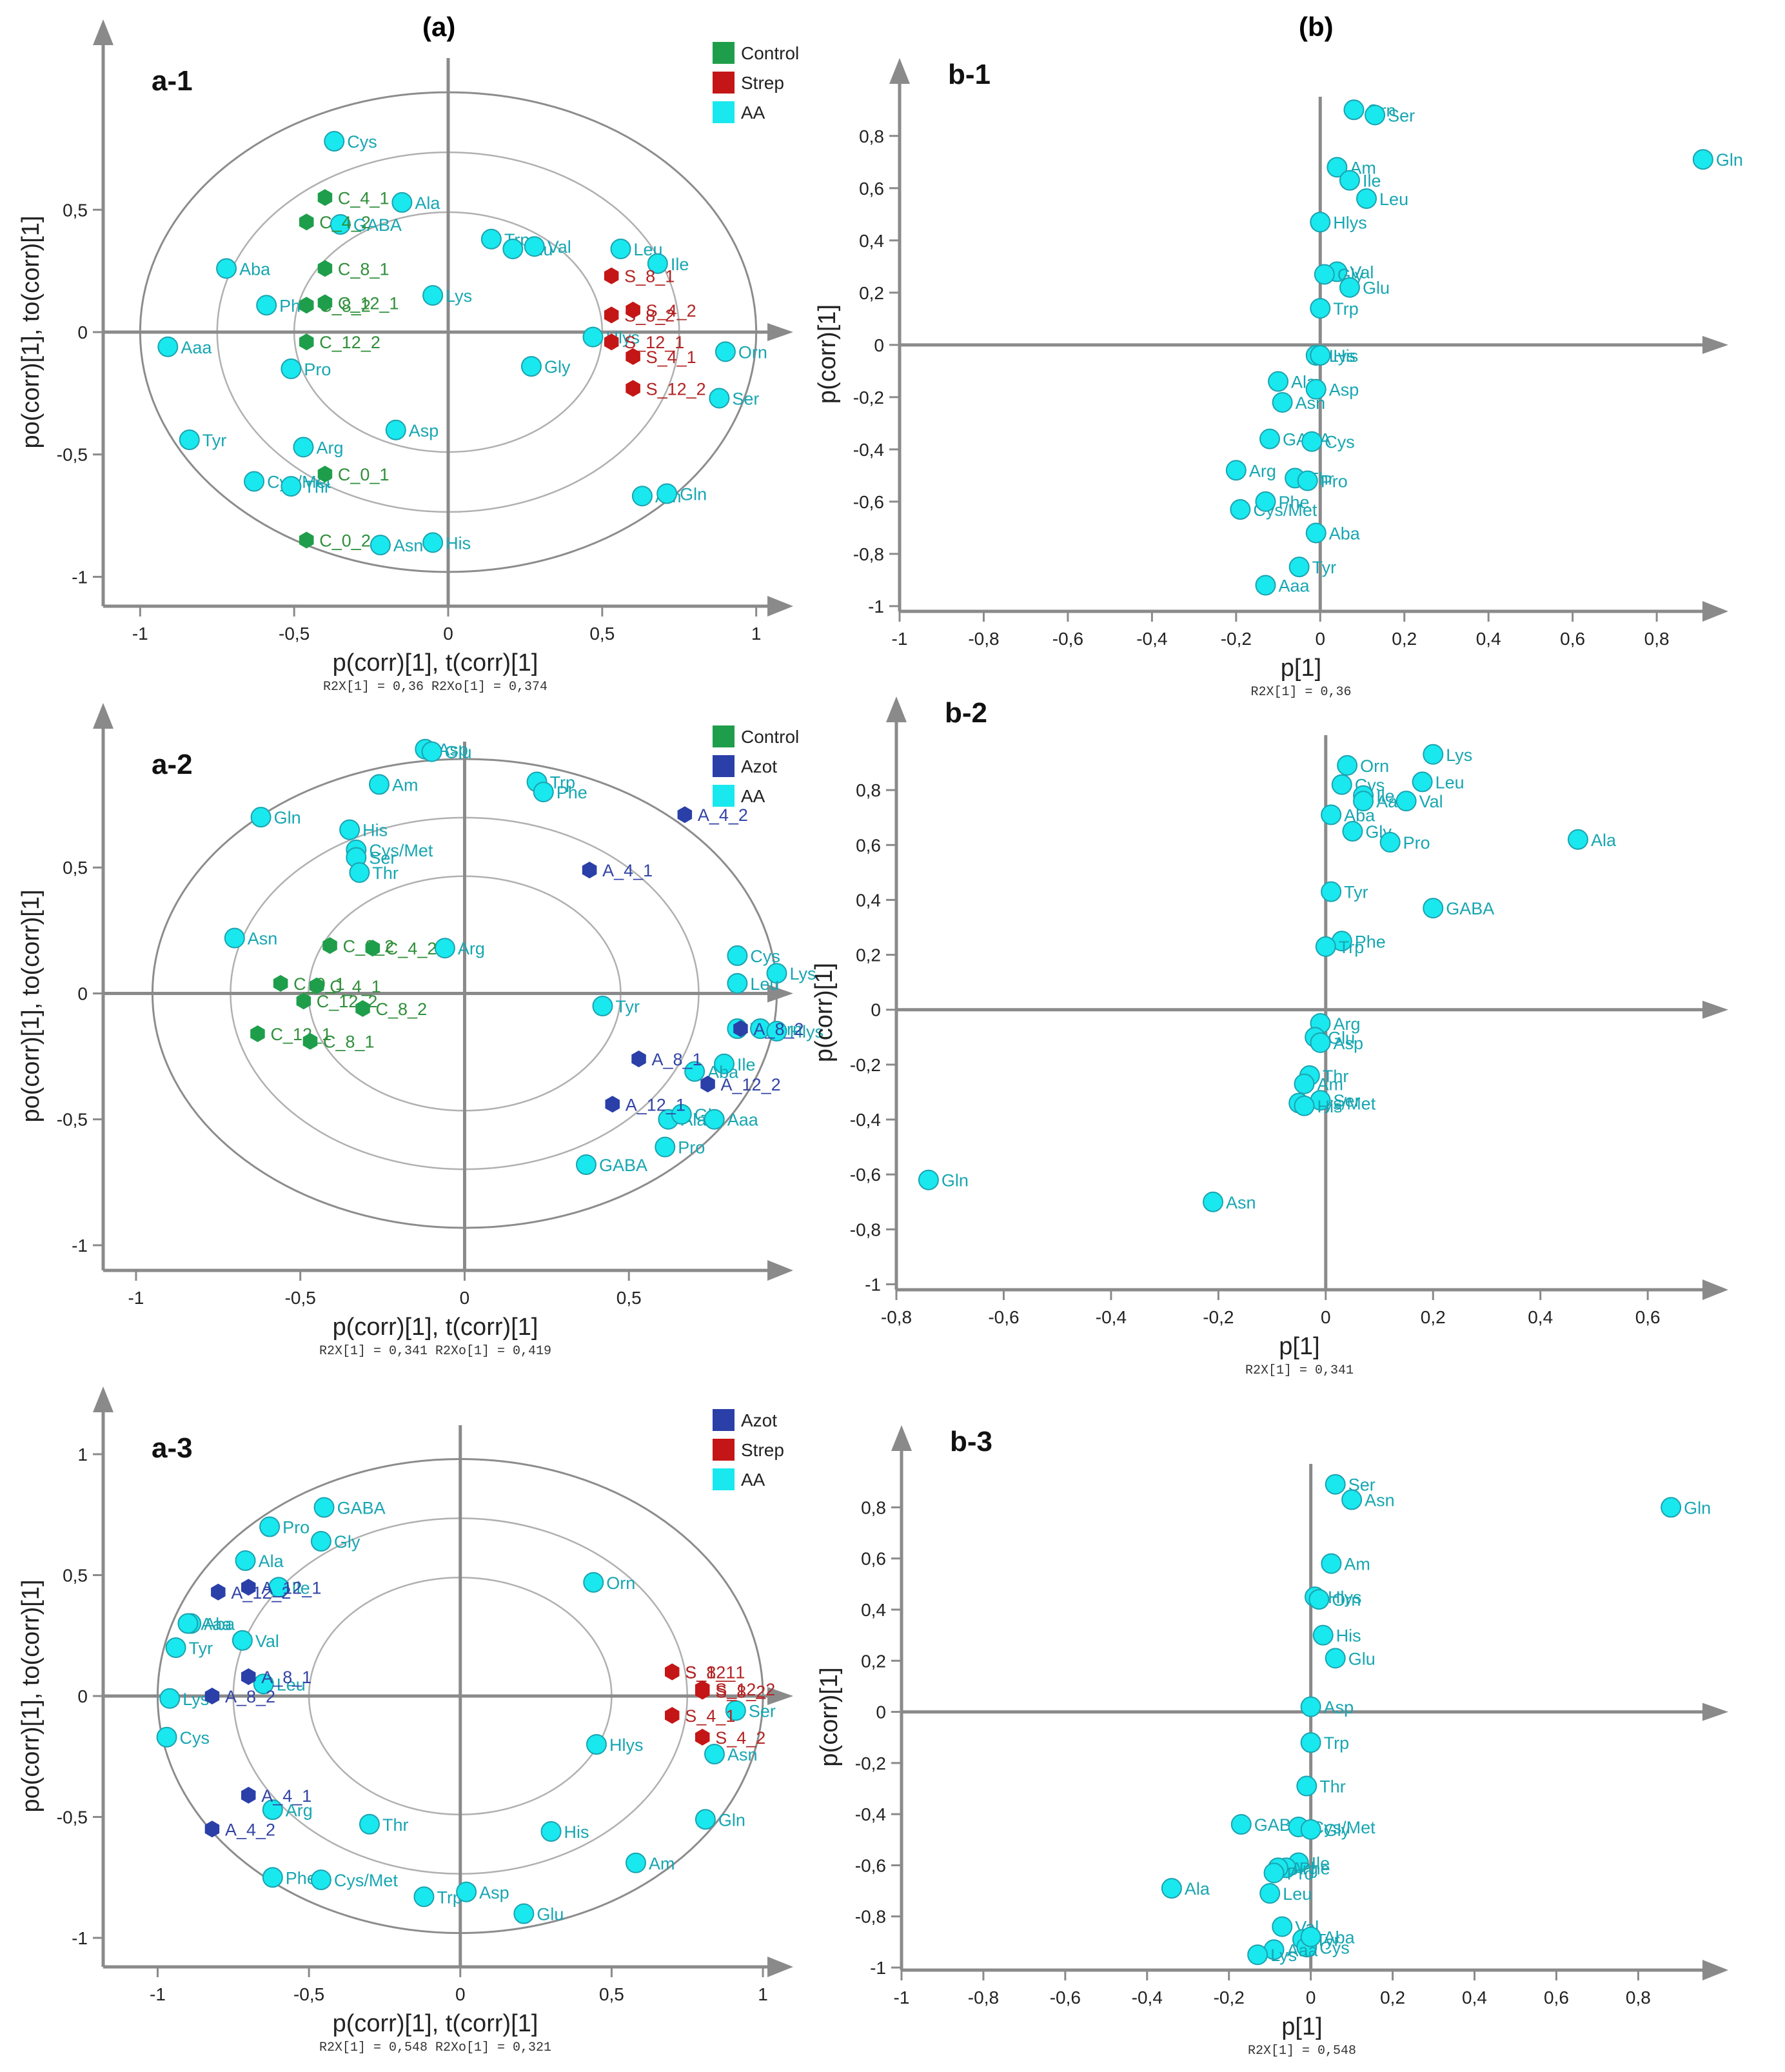 The height and width of the screenshot is (2072, 1785). What do you see at coordinates (1339, 1707) in the screenshot?
I see `point-label: Asp` at bounding box center [1339, 1707].